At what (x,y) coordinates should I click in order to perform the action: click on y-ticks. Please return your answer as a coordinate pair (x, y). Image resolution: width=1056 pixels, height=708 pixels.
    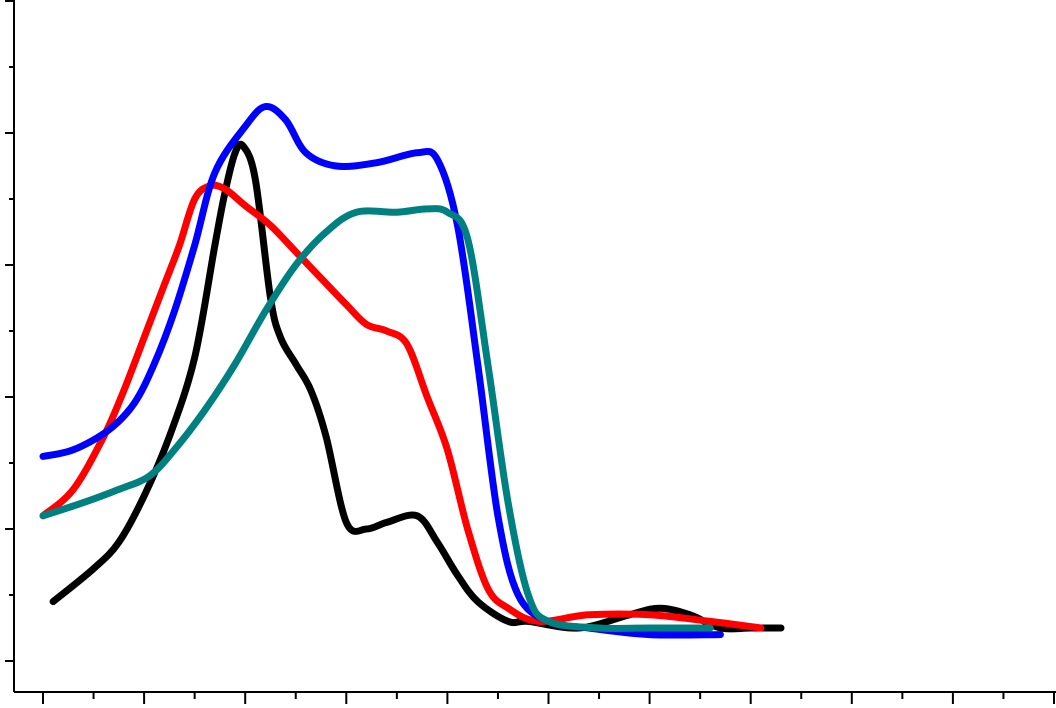
    Looking at the image, I should click on (9, 331).